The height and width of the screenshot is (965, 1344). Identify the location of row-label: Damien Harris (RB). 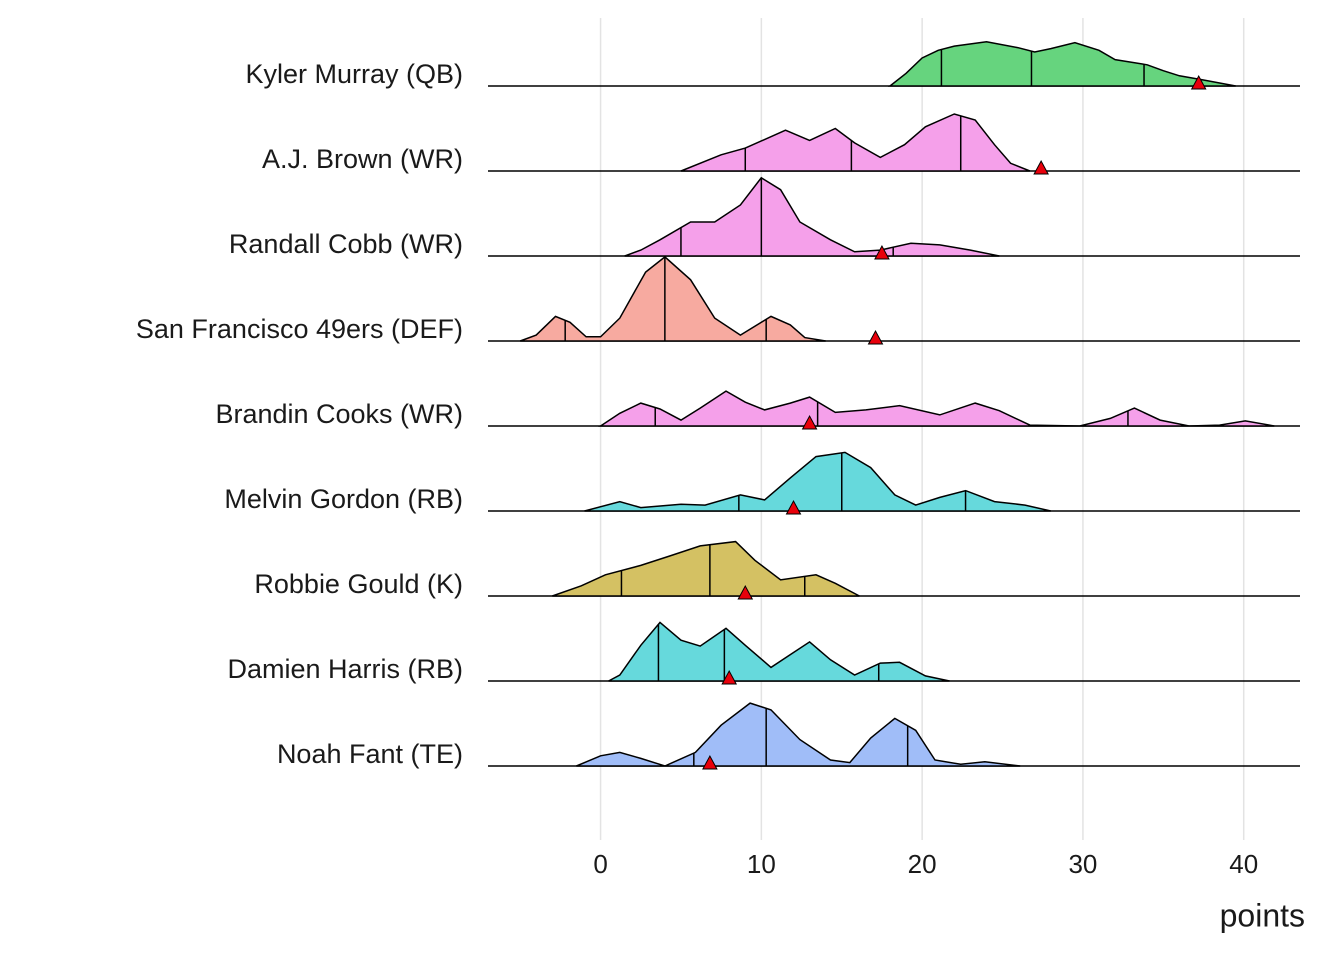
(345, 669).